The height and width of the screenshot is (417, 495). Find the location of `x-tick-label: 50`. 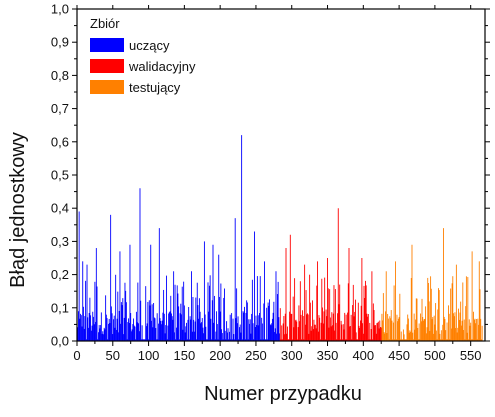

x-tick-label: 50 is located at coordinates (113, 355).